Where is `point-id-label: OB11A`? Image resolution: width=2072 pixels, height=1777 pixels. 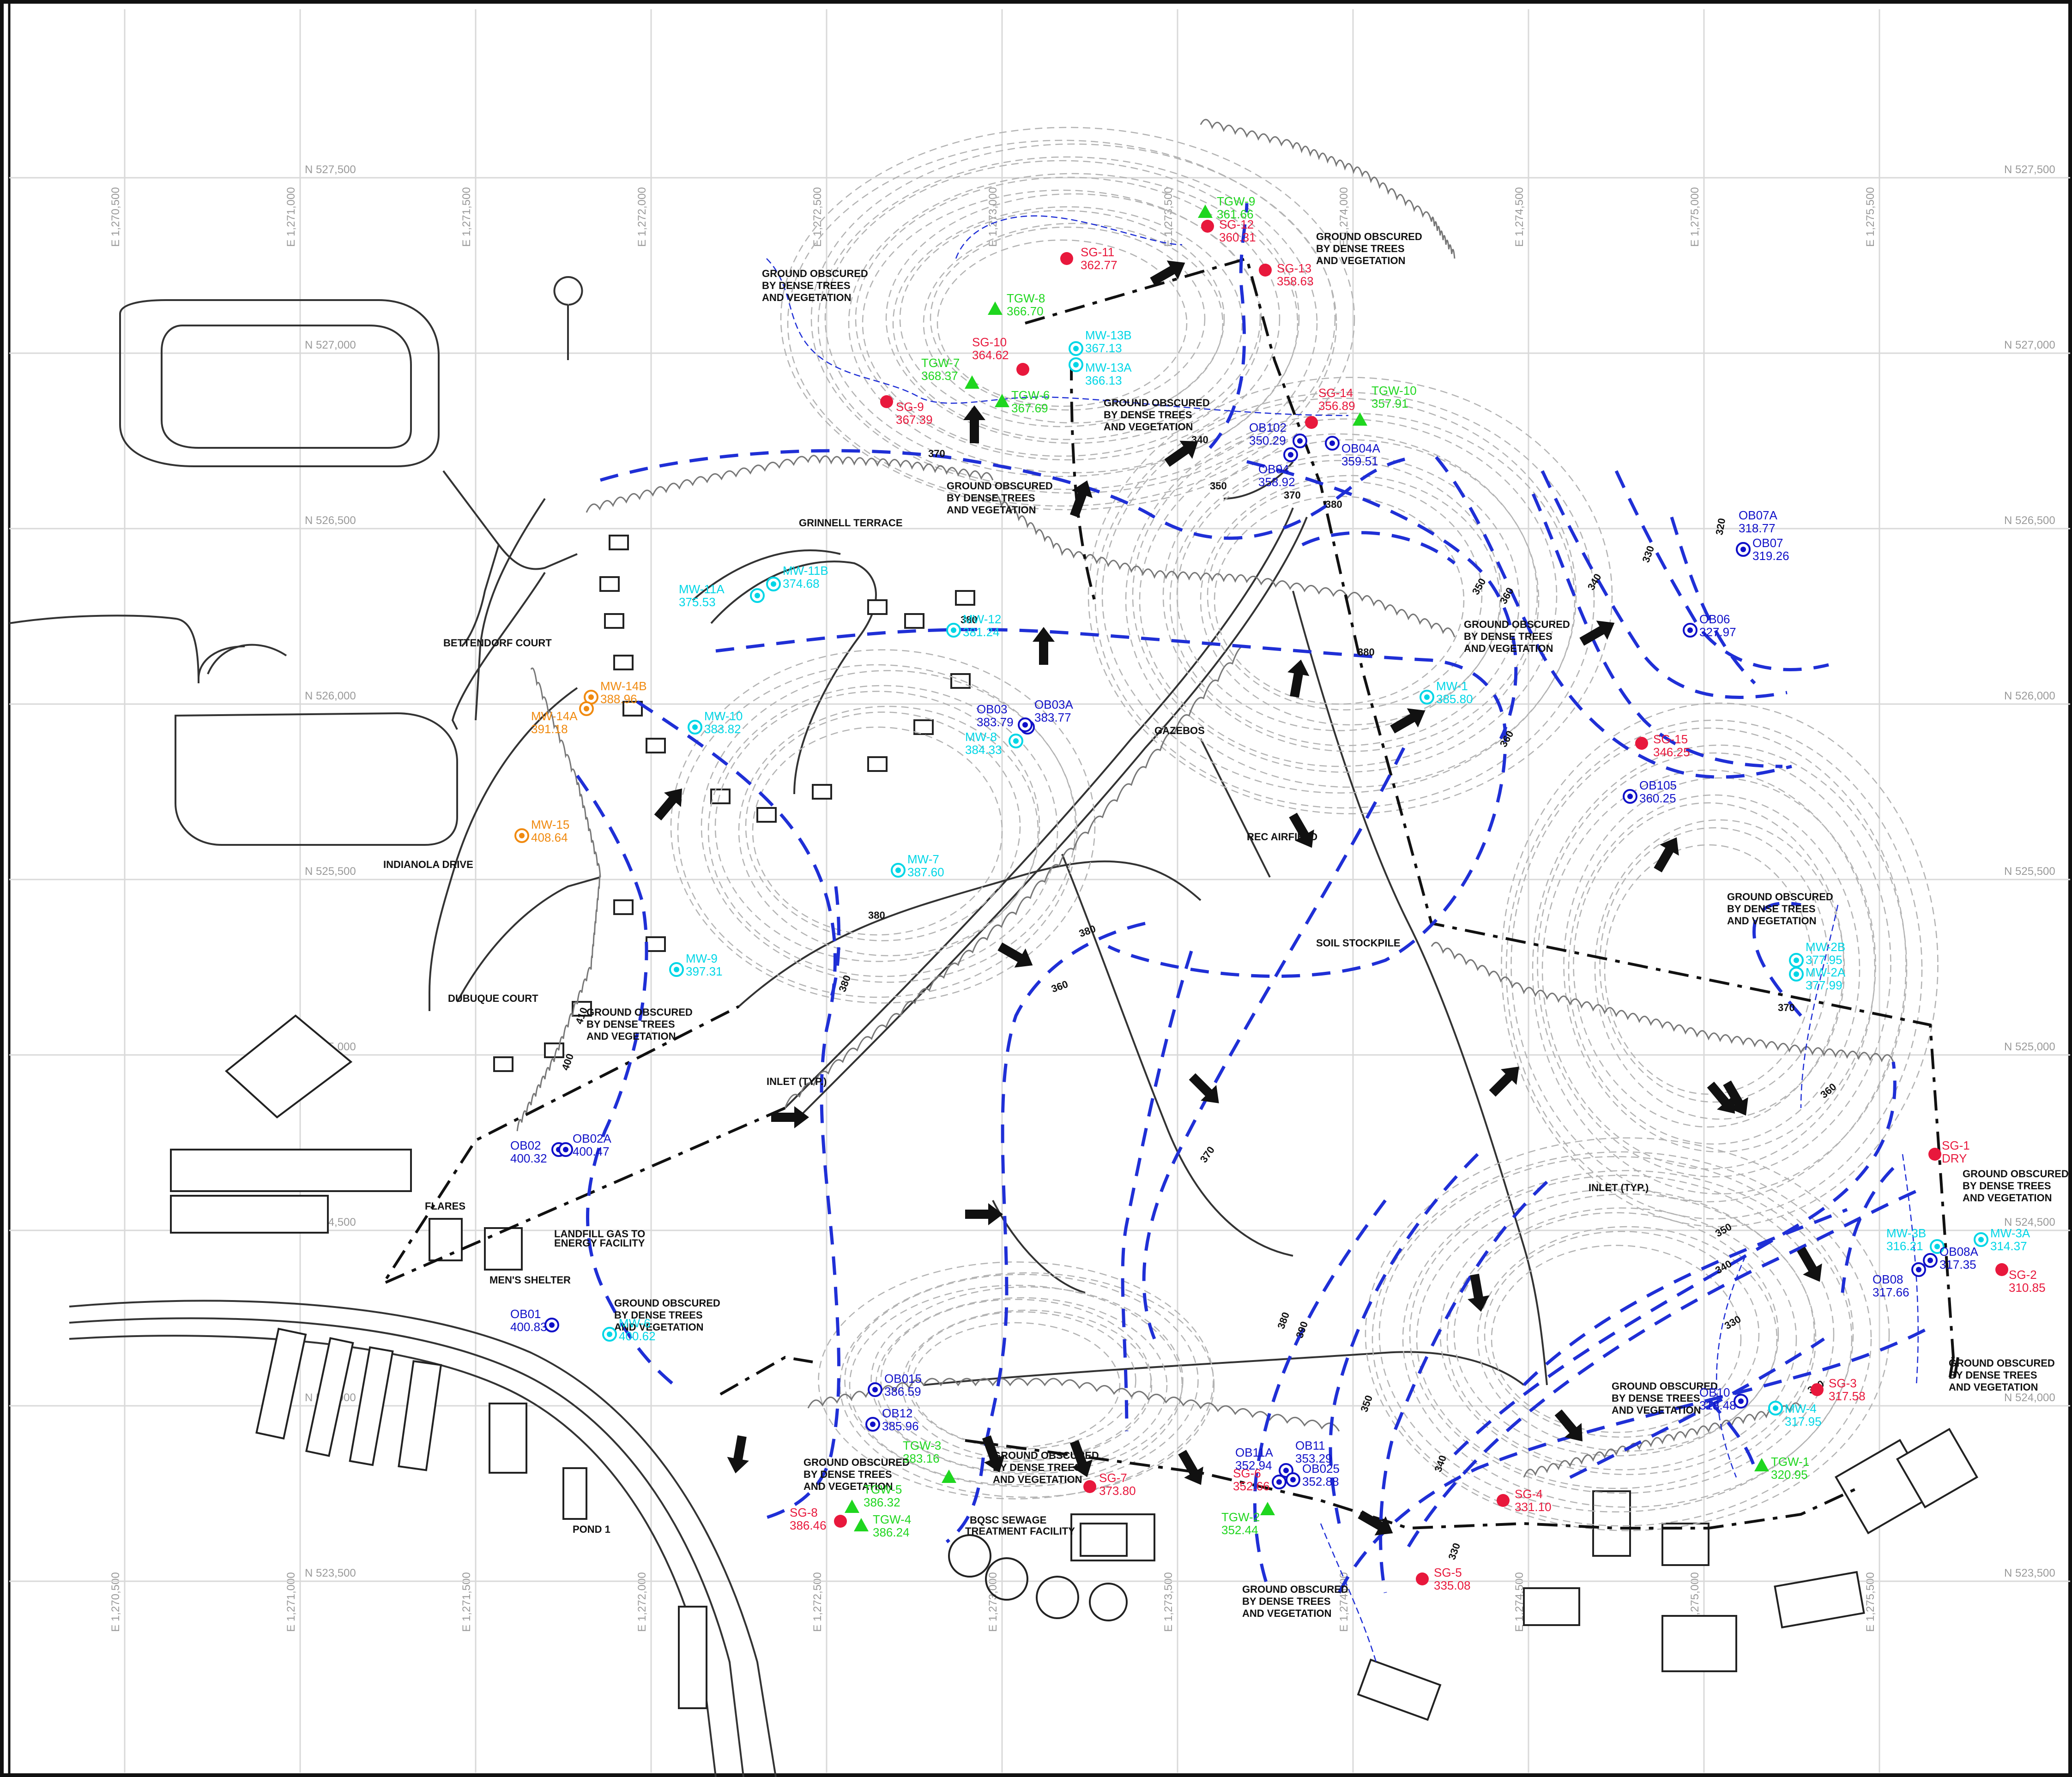
point-id-label: OB11A is located at coordinates (1254, 1452).